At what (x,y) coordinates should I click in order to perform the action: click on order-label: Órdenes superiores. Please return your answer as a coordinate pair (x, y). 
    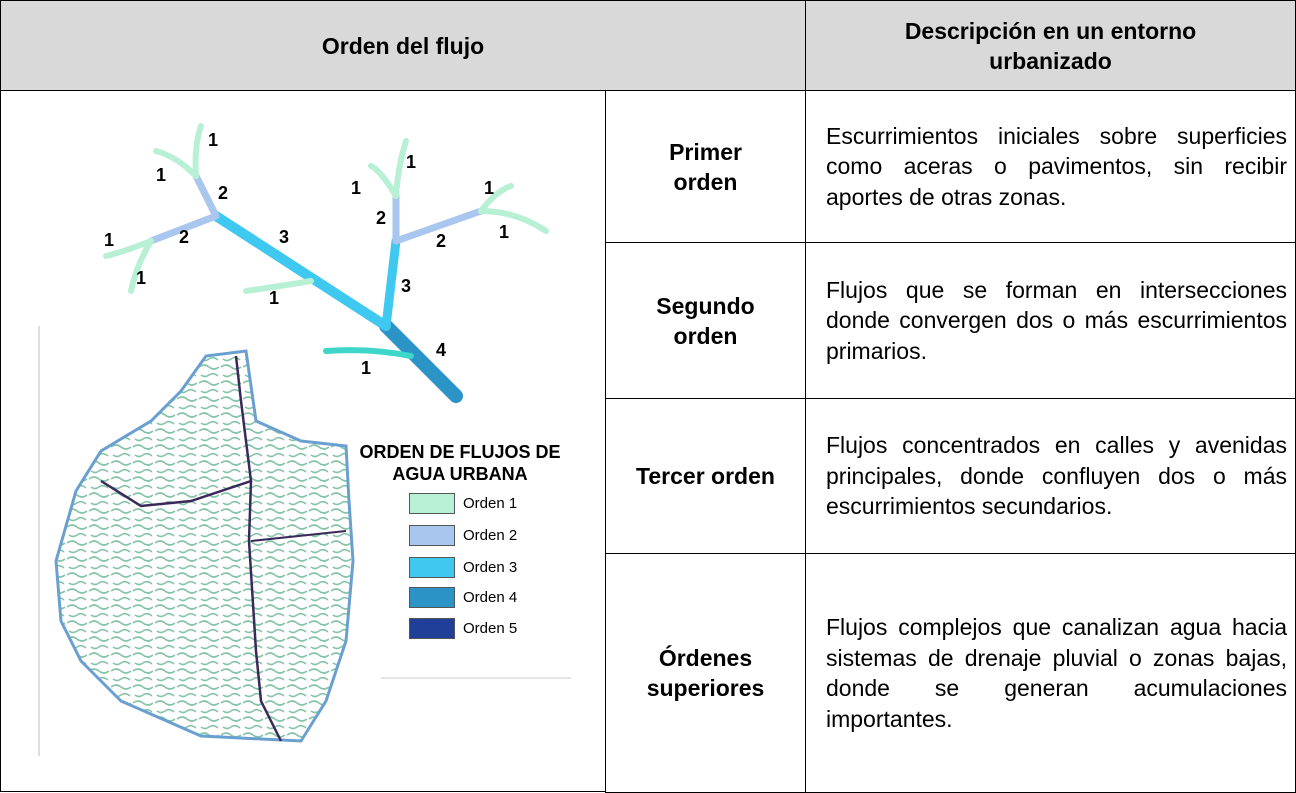
    Looking at the image, I should click on (705, 673).